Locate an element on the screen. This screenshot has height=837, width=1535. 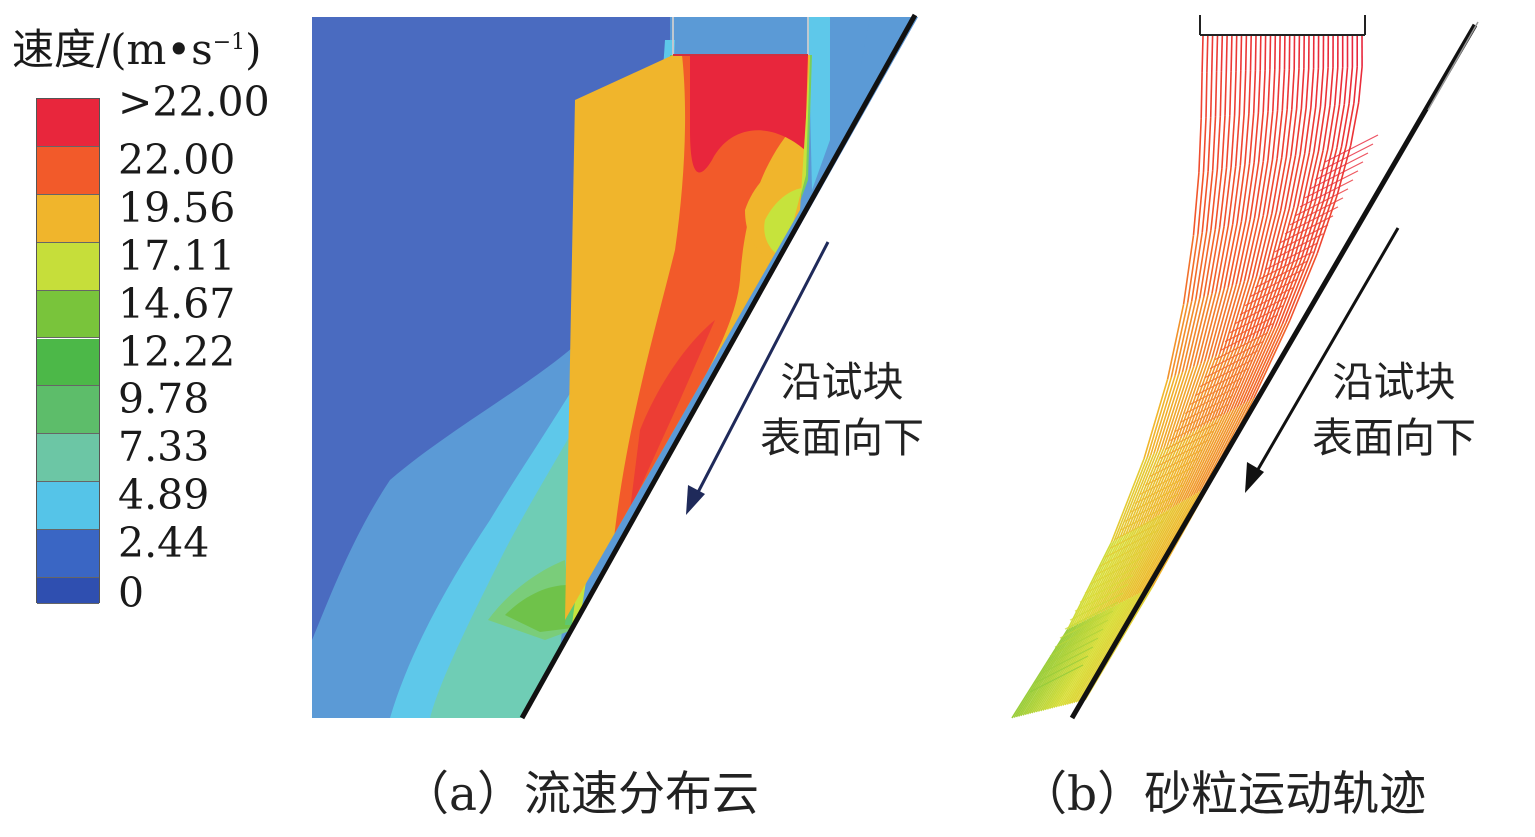
legend-tick-label: 22.00 is located at coordinates (177, 159).